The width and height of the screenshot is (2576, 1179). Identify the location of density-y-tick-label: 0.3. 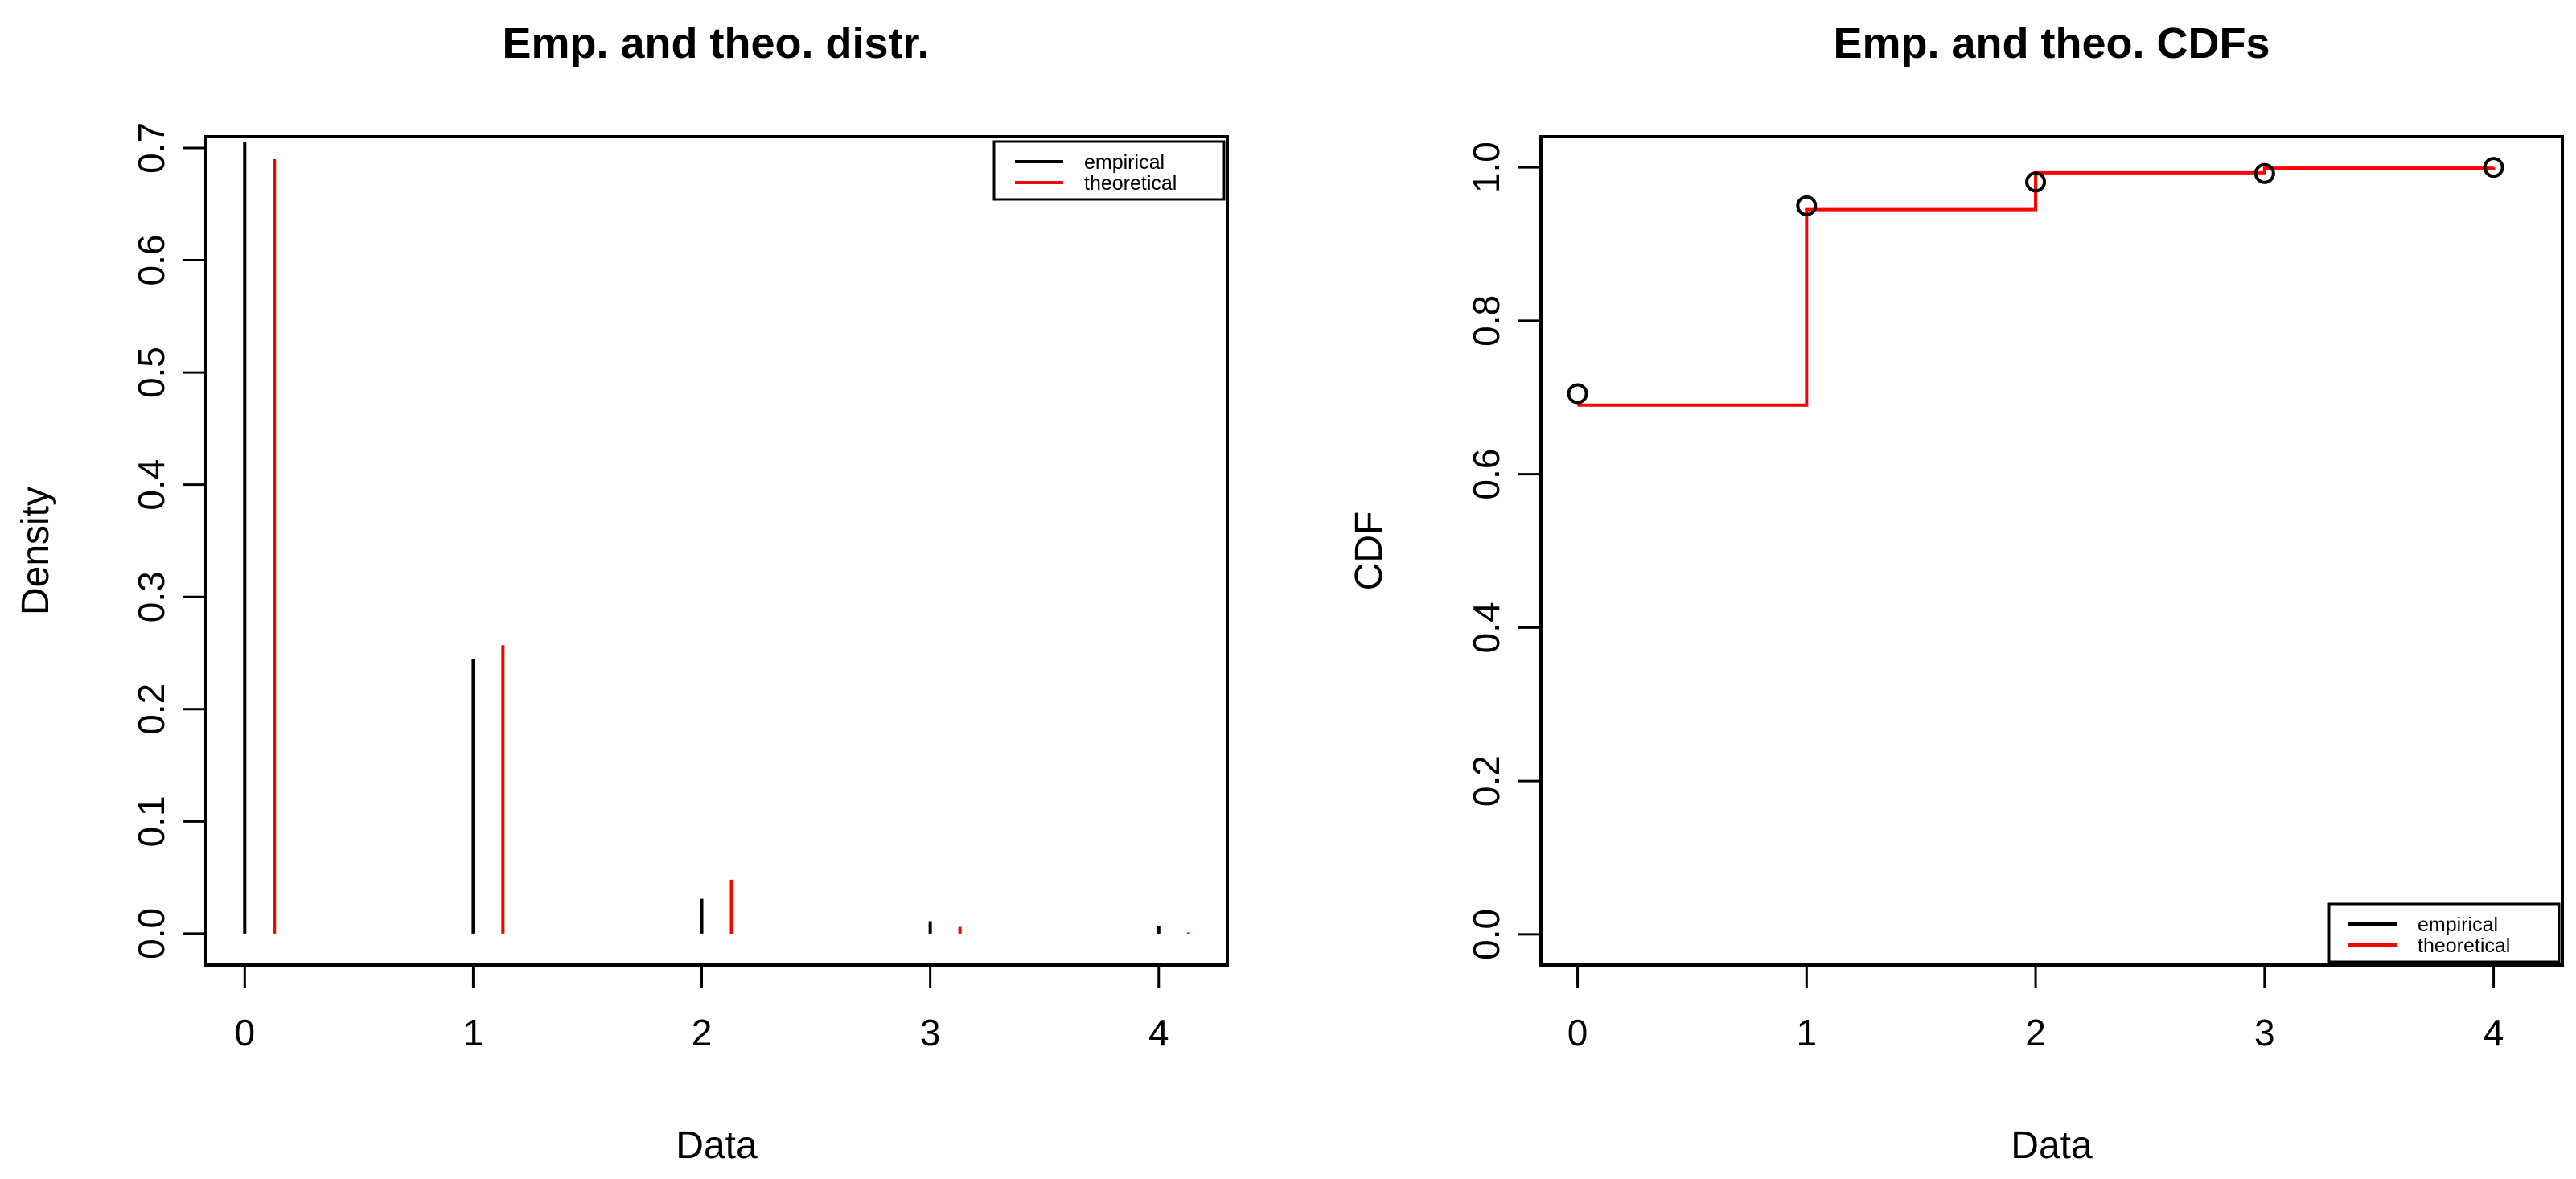
(151, 596).